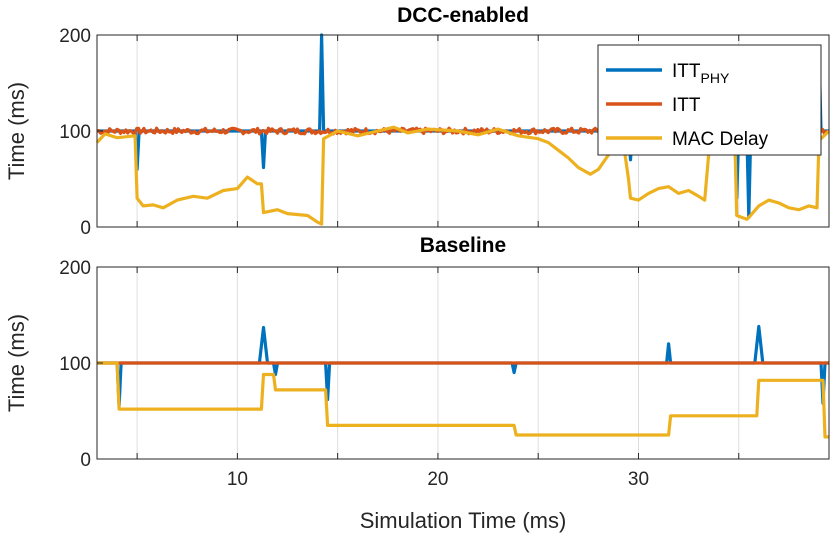  I want to click on x-tick-label: 30, so click(638, 479).